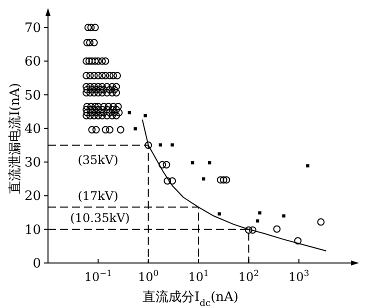  I want to click on annotation: (10.35kV), so click(100, 218).